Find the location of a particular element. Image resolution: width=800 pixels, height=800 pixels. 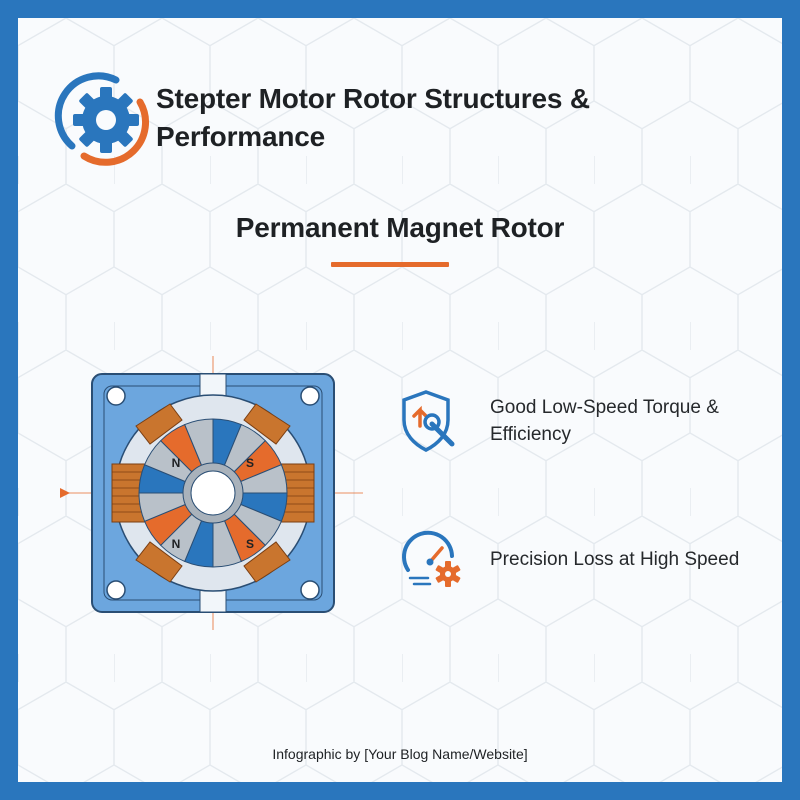

speedometer-gear-icon is located at coordinates (431, 558).